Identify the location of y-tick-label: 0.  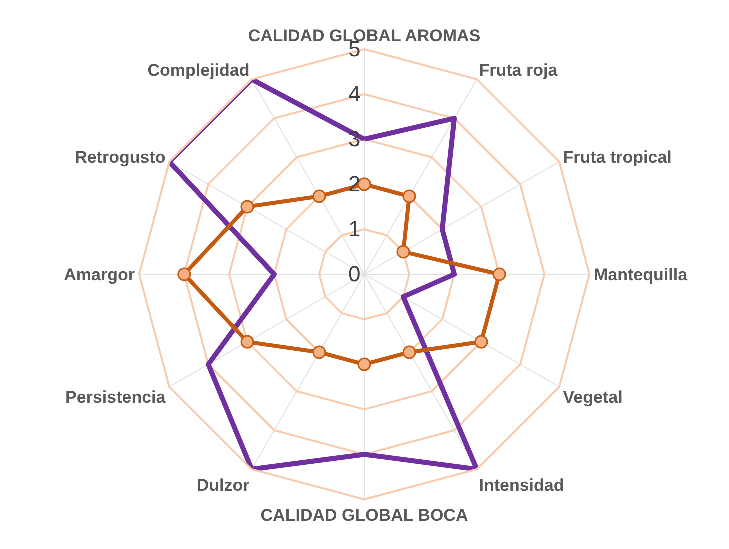
(354, 274).